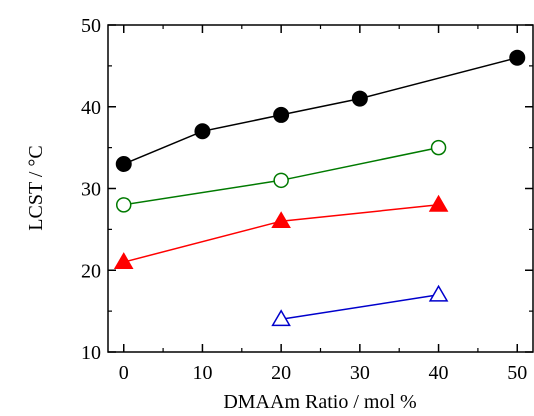  What do you see at coordinates (124, 373) in the screenshot?
I see `x-tick-label: 0` at bounding box center [124, 373].